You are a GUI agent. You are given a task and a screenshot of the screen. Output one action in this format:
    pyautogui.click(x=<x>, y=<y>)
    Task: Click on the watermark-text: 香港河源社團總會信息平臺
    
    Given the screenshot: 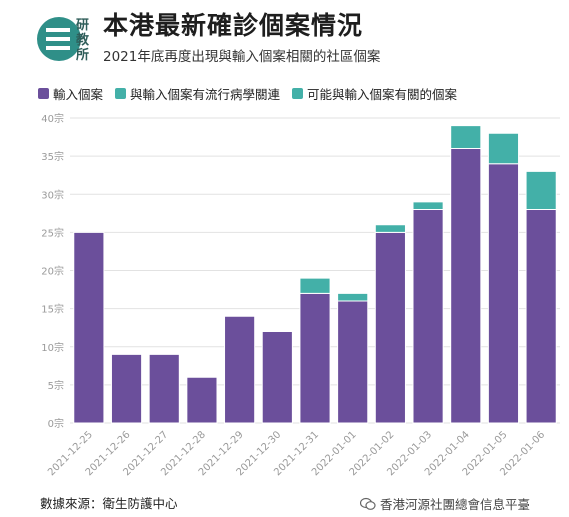 What is the action you would take?
    pyautogui.click(x=455, y=504)
    